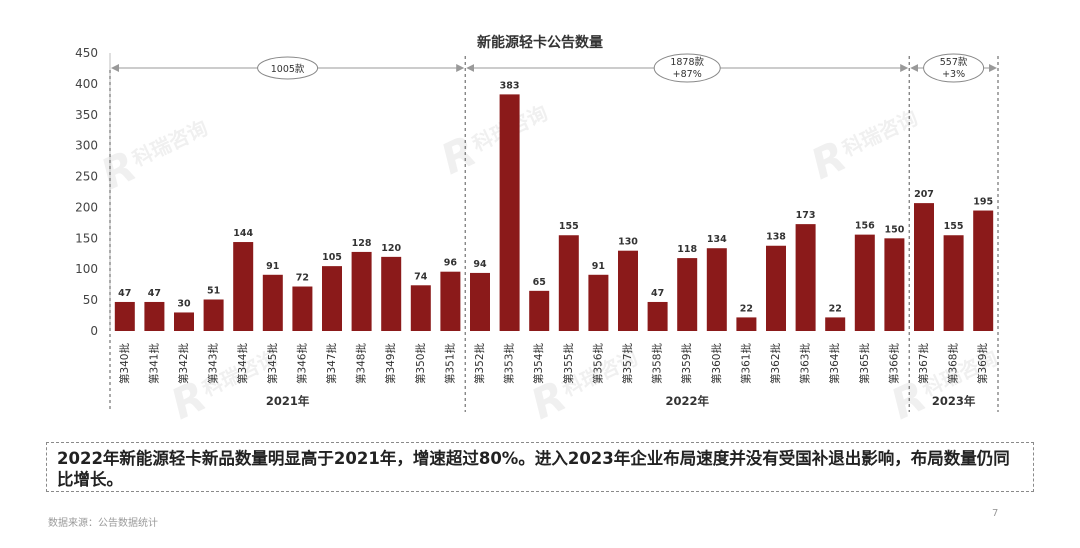  I want to click on bar-value-label: 74, so click(421, 276).